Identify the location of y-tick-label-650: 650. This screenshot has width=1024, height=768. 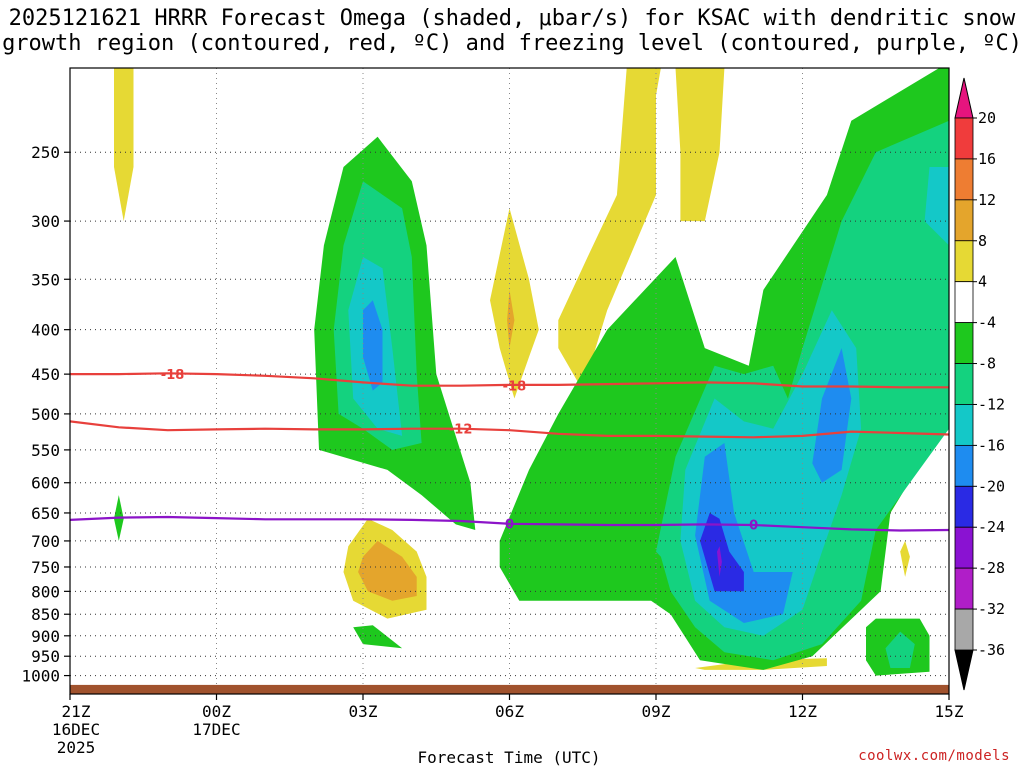
(45, 513).